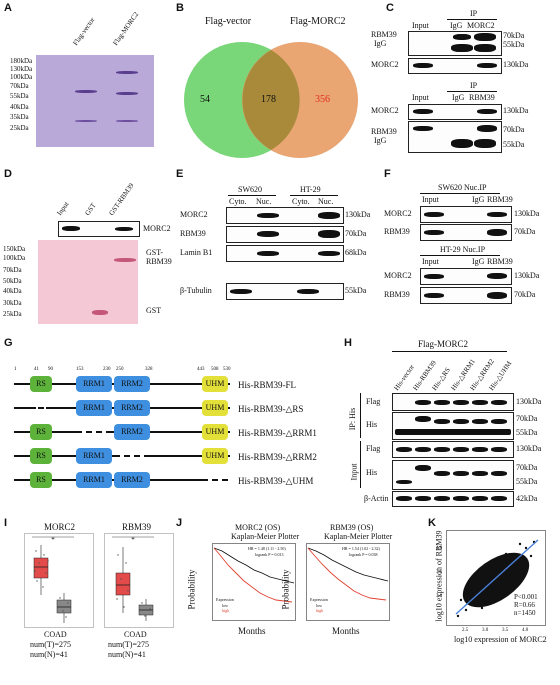  What do you see at coordinates (361, 548) in the screenshot?
I see `hr-label: HR = 1.54 (1.02 - 2.32)` at bounding box center [361, 548].